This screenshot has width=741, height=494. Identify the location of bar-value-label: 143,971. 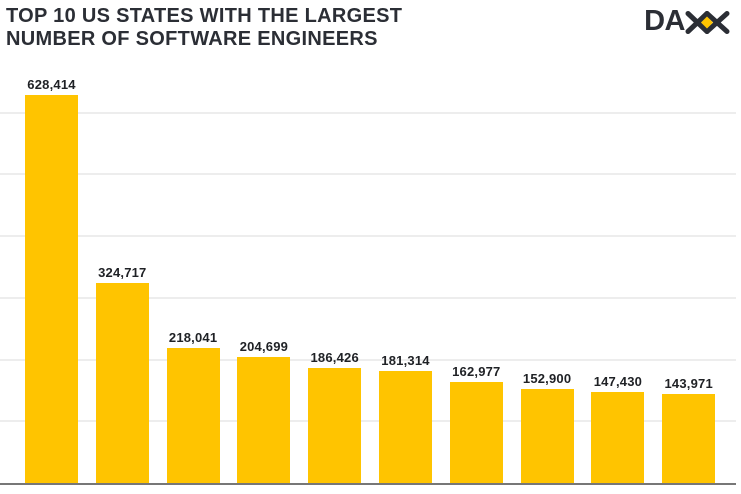
(688, 384).